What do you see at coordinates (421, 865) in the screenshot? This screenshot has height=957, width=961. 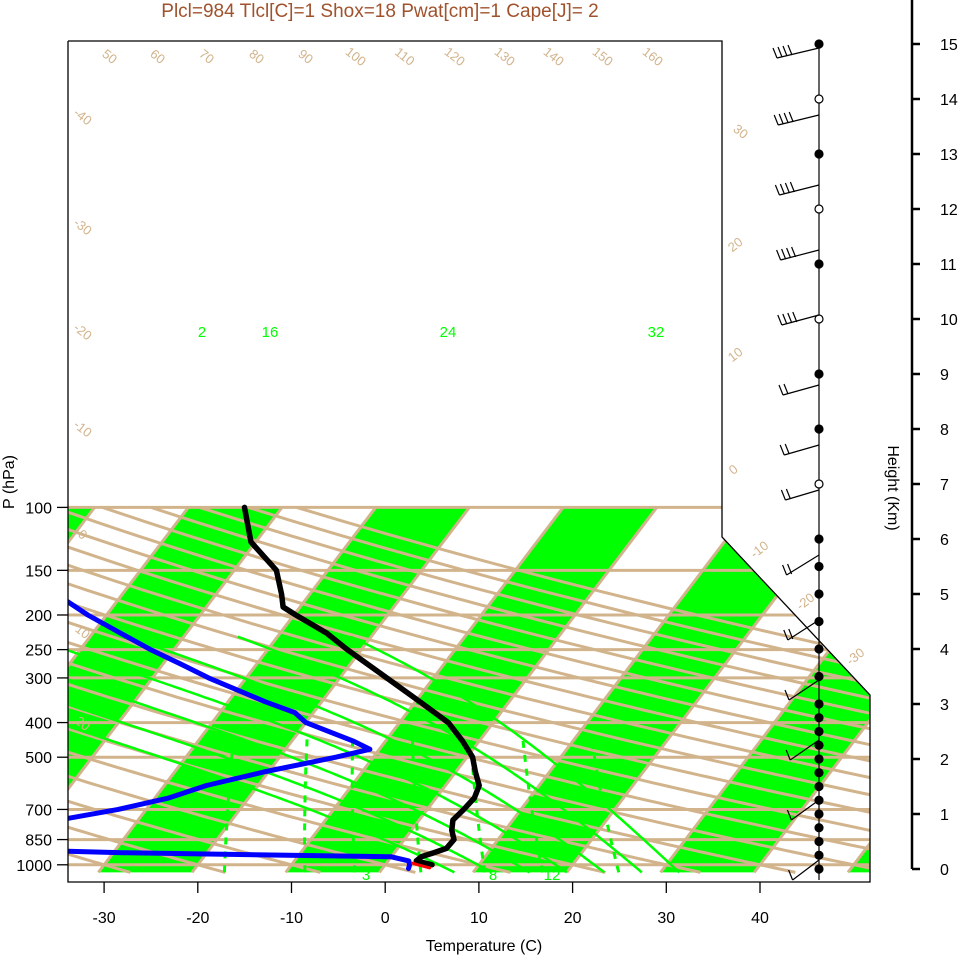 I see `parcel-profile` at bounding box center [421, 865].